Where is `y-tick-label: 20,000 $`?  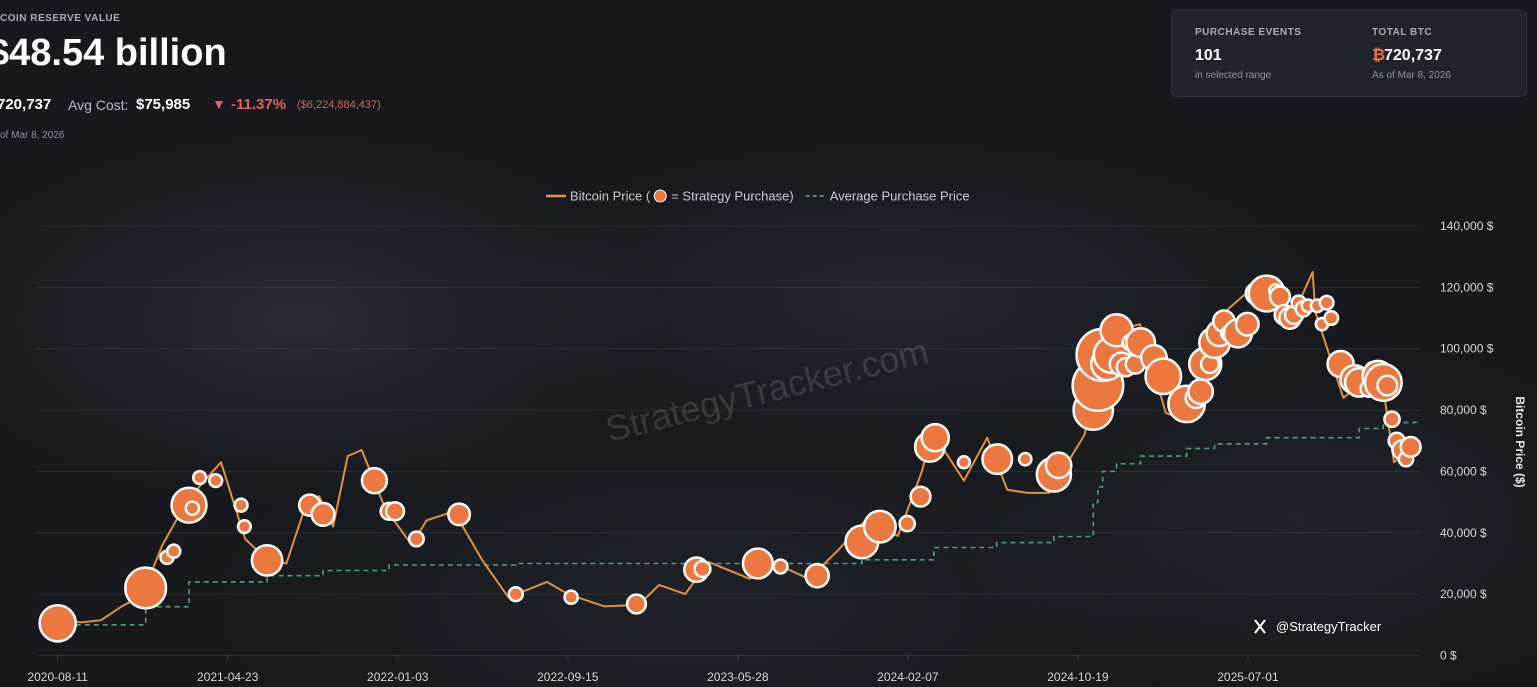 y-tick-label: 20,000 $ is located at coordinates (1463, 594).